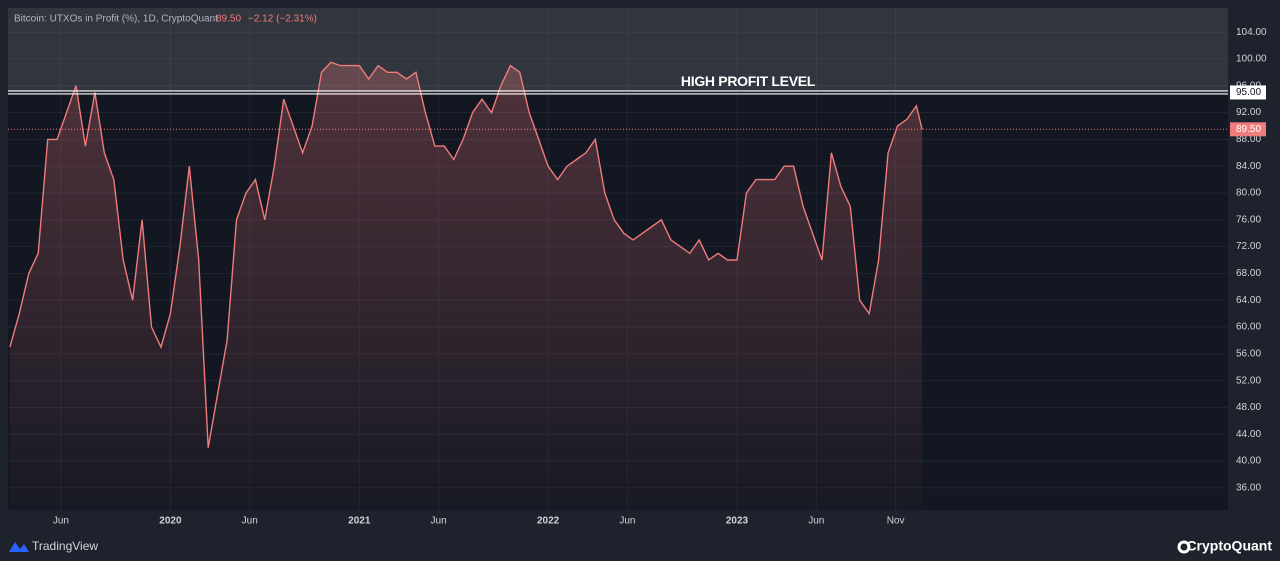  Describe the element at coordinates (1248, 407) in the screenshot. I see `y-tick-label: 48.00` at that location.